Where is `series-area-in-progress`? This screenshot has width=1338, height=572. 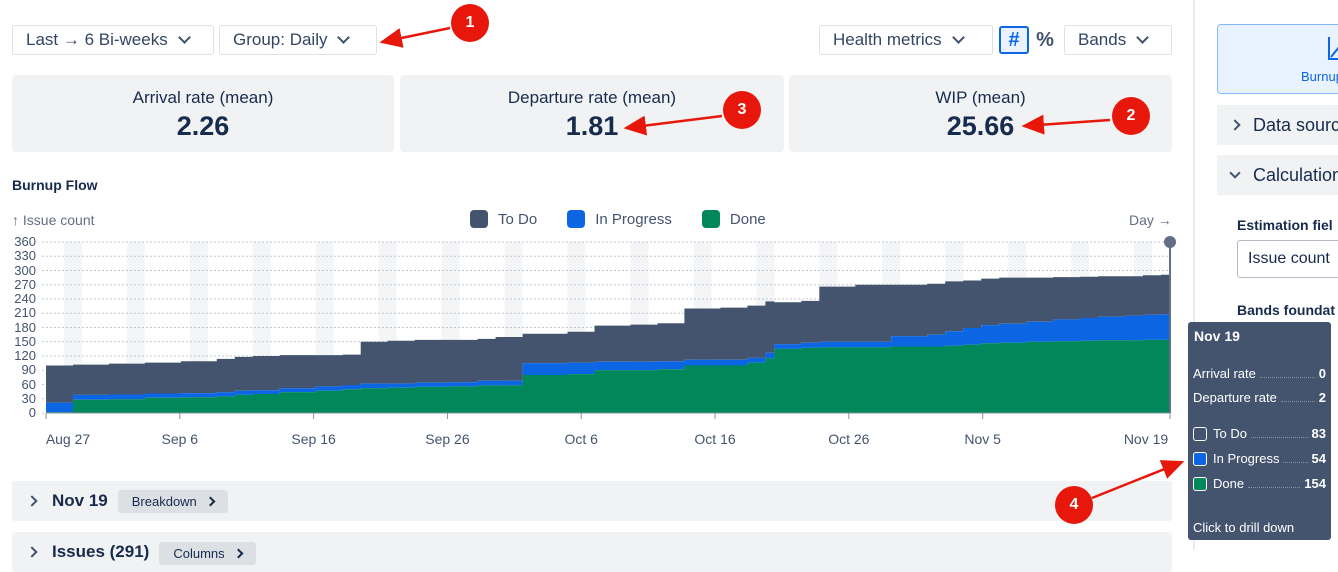
series-area-in-progress is located at coordinates (608, 363).